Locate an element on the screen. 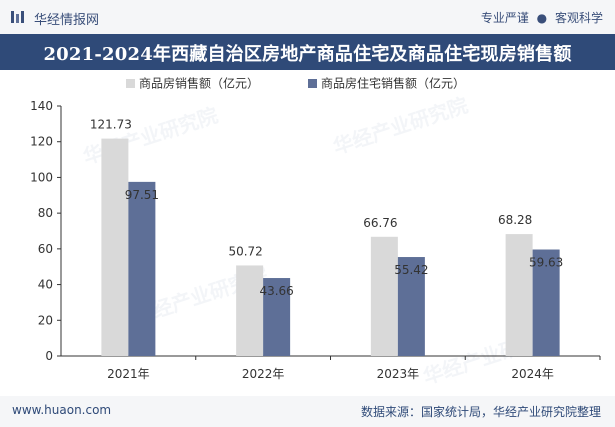 The height and width of the screenshot is (427, 615). x-tick-label: 2023年 is located at coordinates (398, 374).